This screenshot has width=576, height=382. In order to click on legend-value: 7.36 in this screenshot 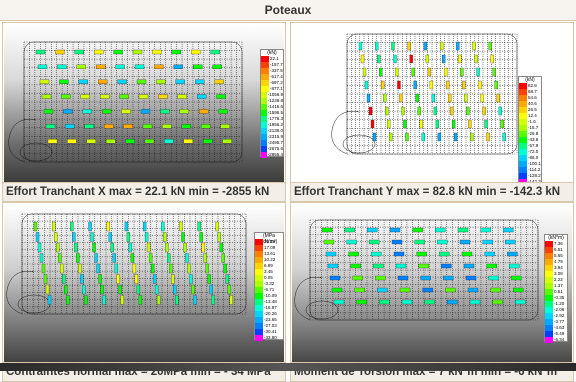, I will do `click(558, 243)`.